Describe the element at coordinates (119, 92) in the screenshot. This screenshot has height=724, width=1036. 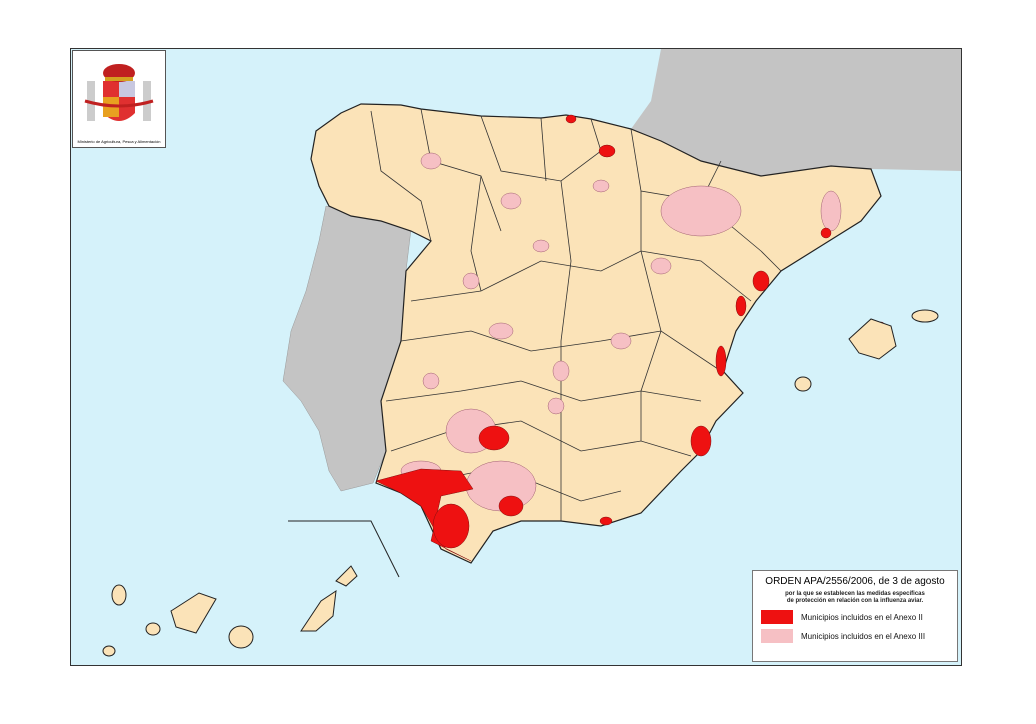
I see `coat-of-arms-icon` at that location.